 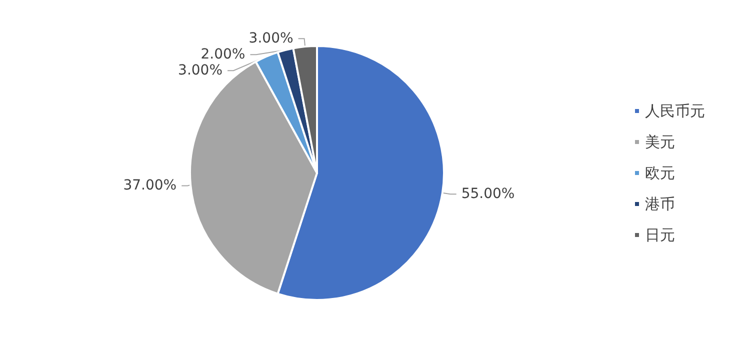 I want to click on legend-label: 人民币元, so click(x=675, y=111).